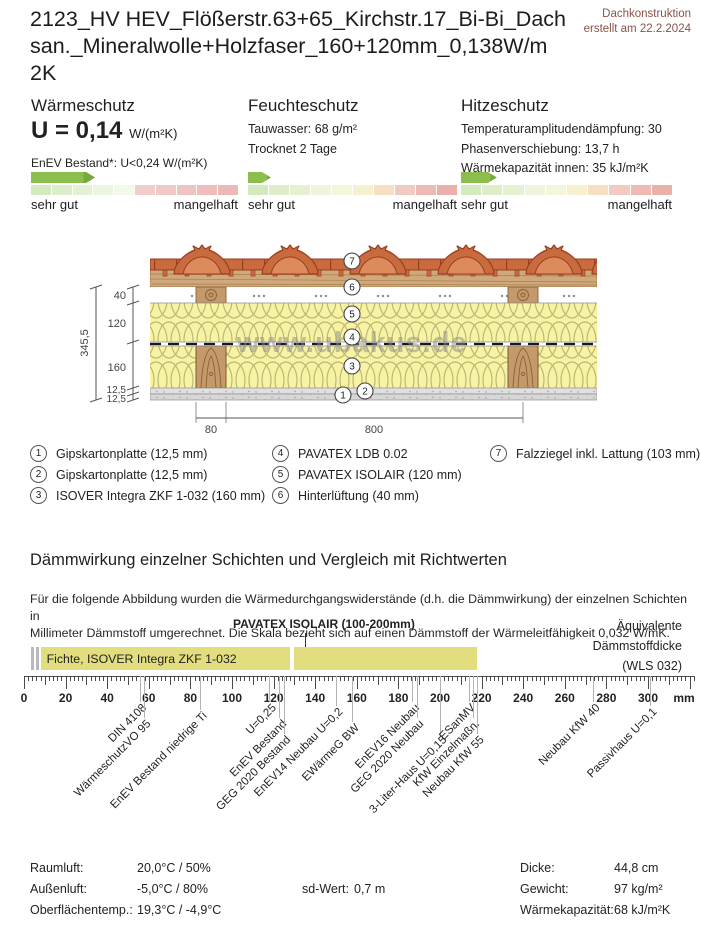 The height and width of the screenshot is (932, 701). What do you see at coordinates (498, 453) in the screenshot?
I see `layer-number-badge: 7` at bounding box center [498, 453].